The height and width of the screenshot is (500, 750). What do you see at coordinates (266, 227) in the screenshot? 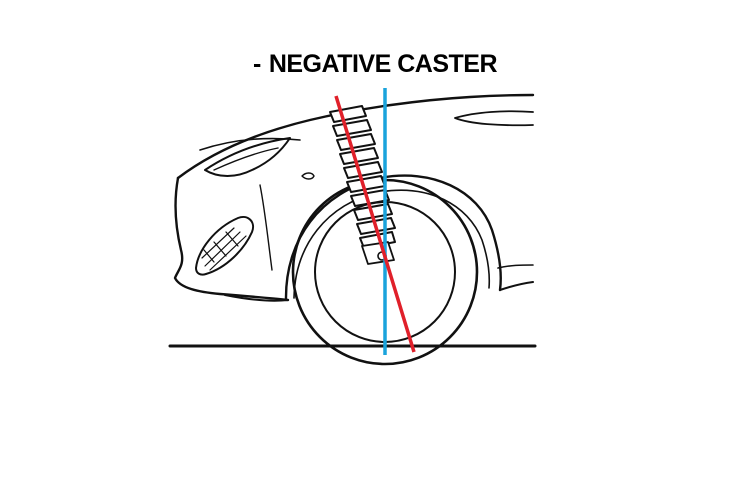
I see `fender-crease` at bounding box center [266, 227].